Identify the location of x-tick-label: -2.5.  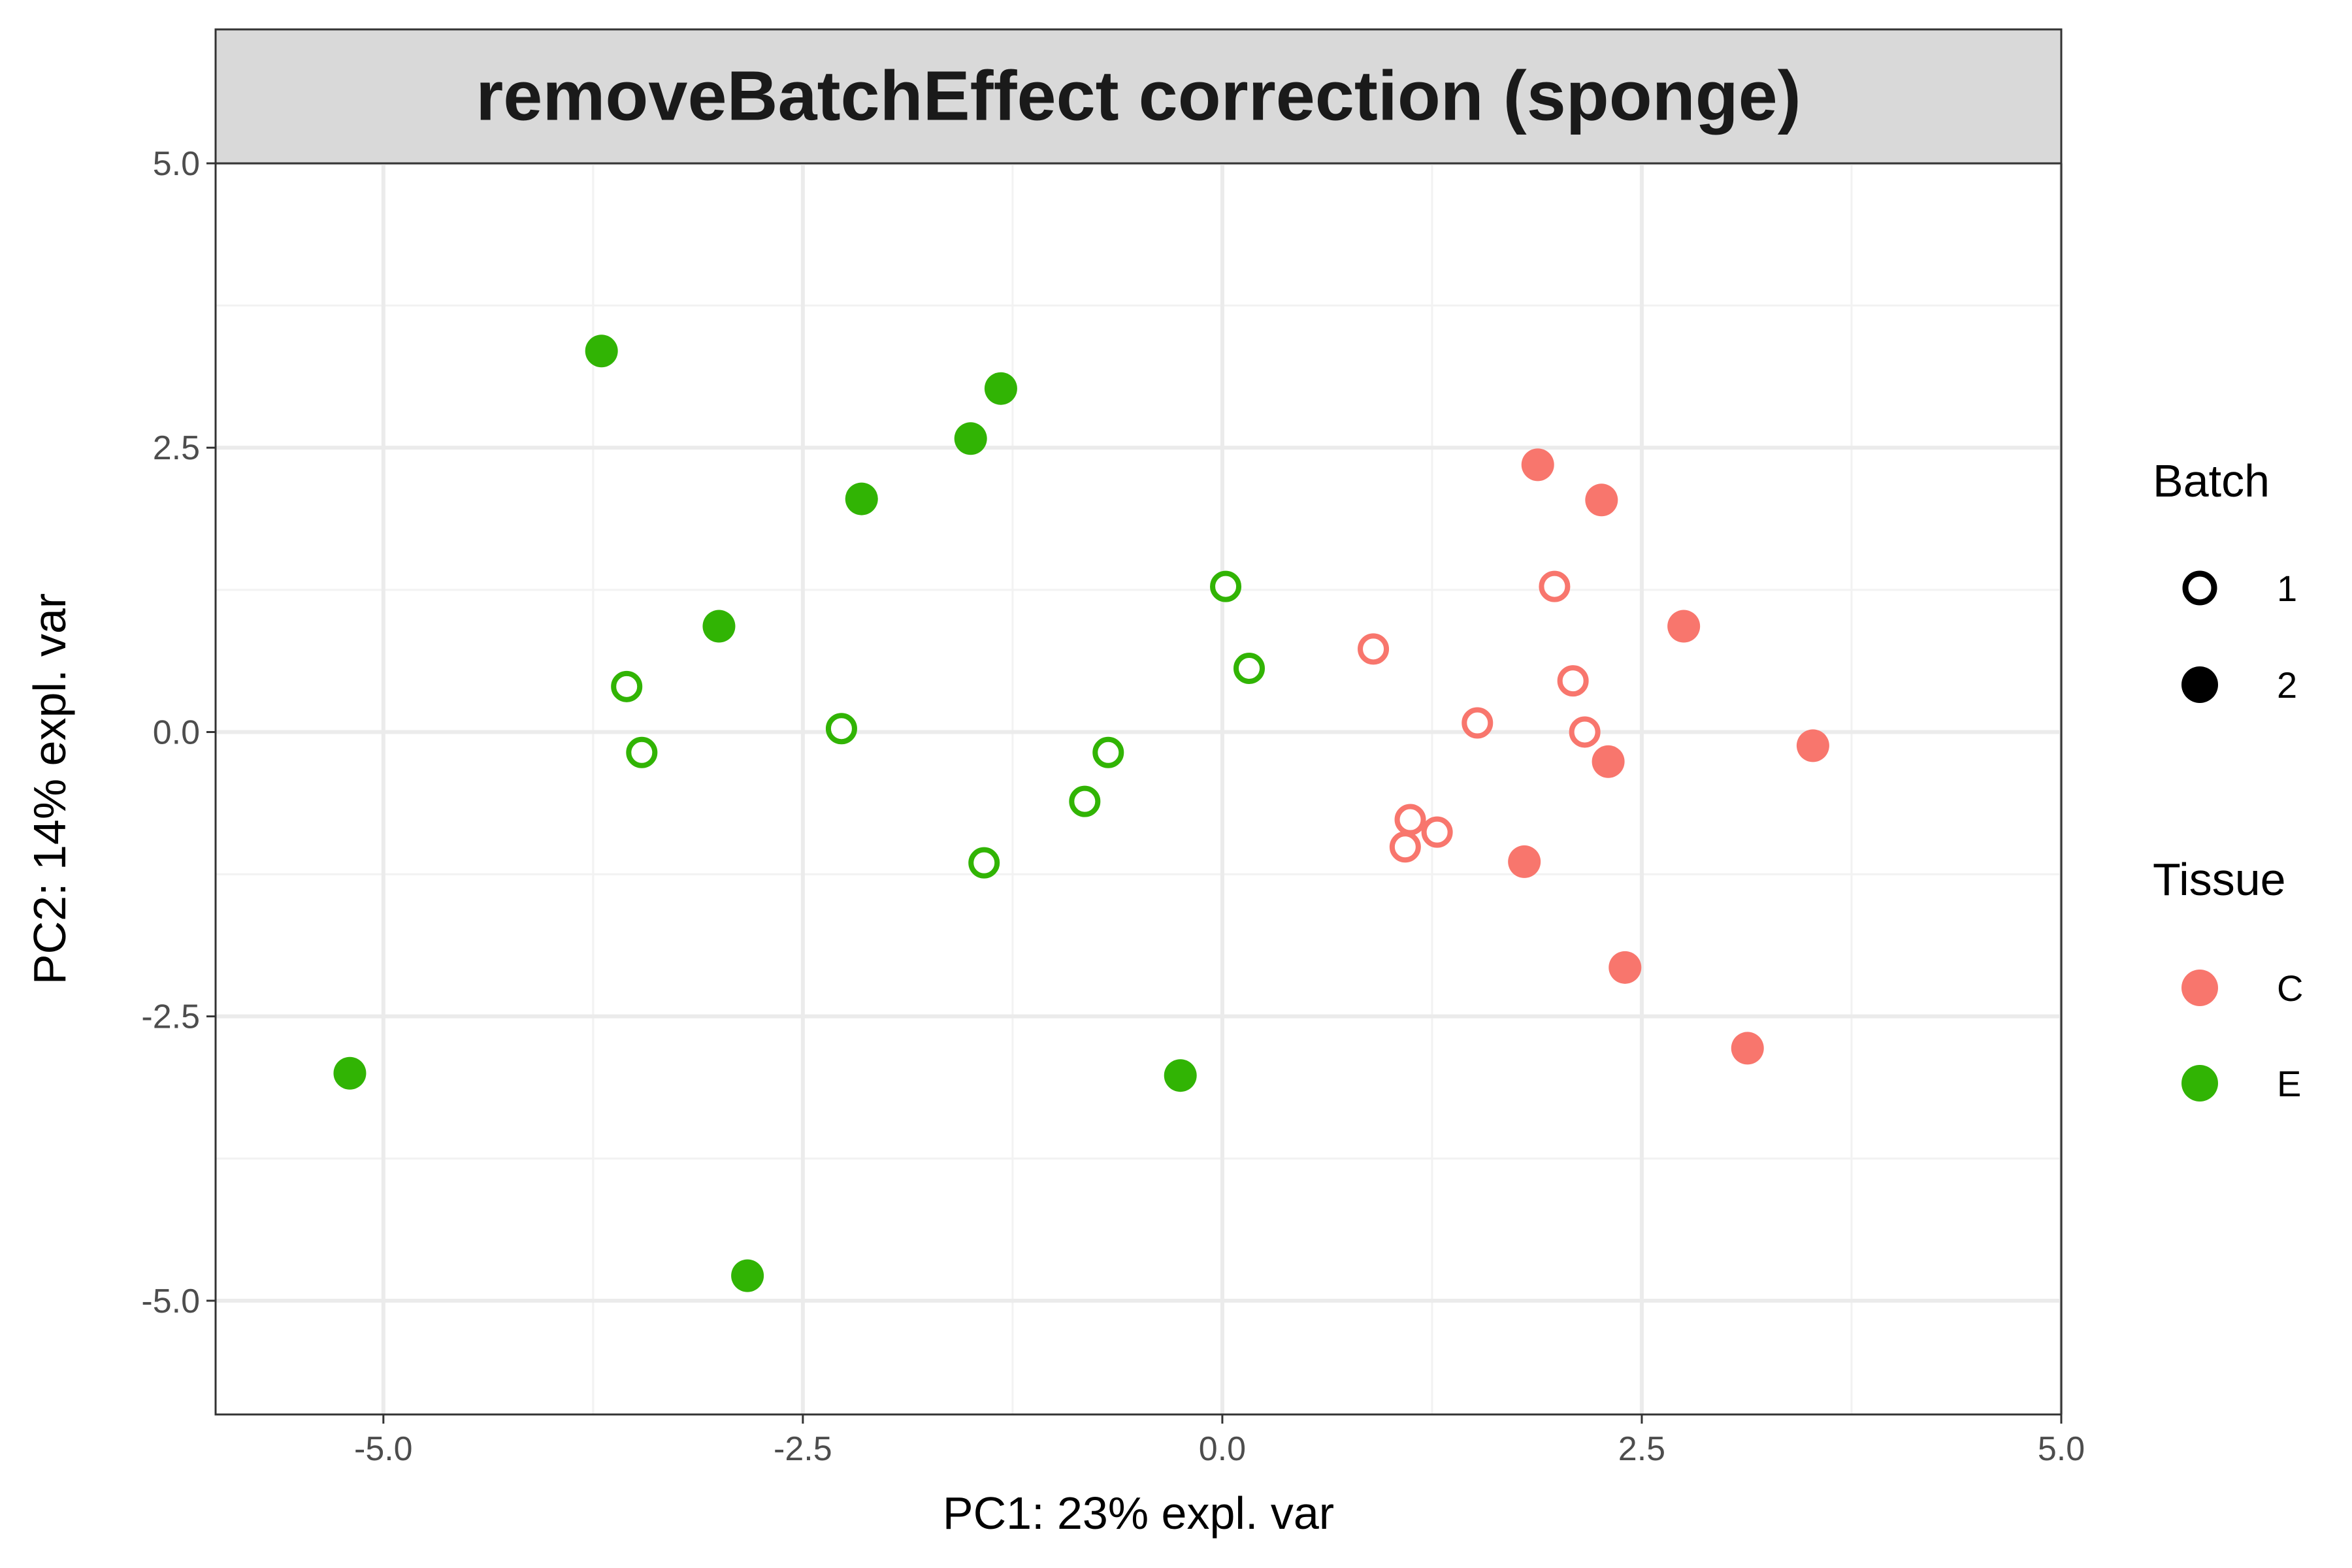
(803, 1449).